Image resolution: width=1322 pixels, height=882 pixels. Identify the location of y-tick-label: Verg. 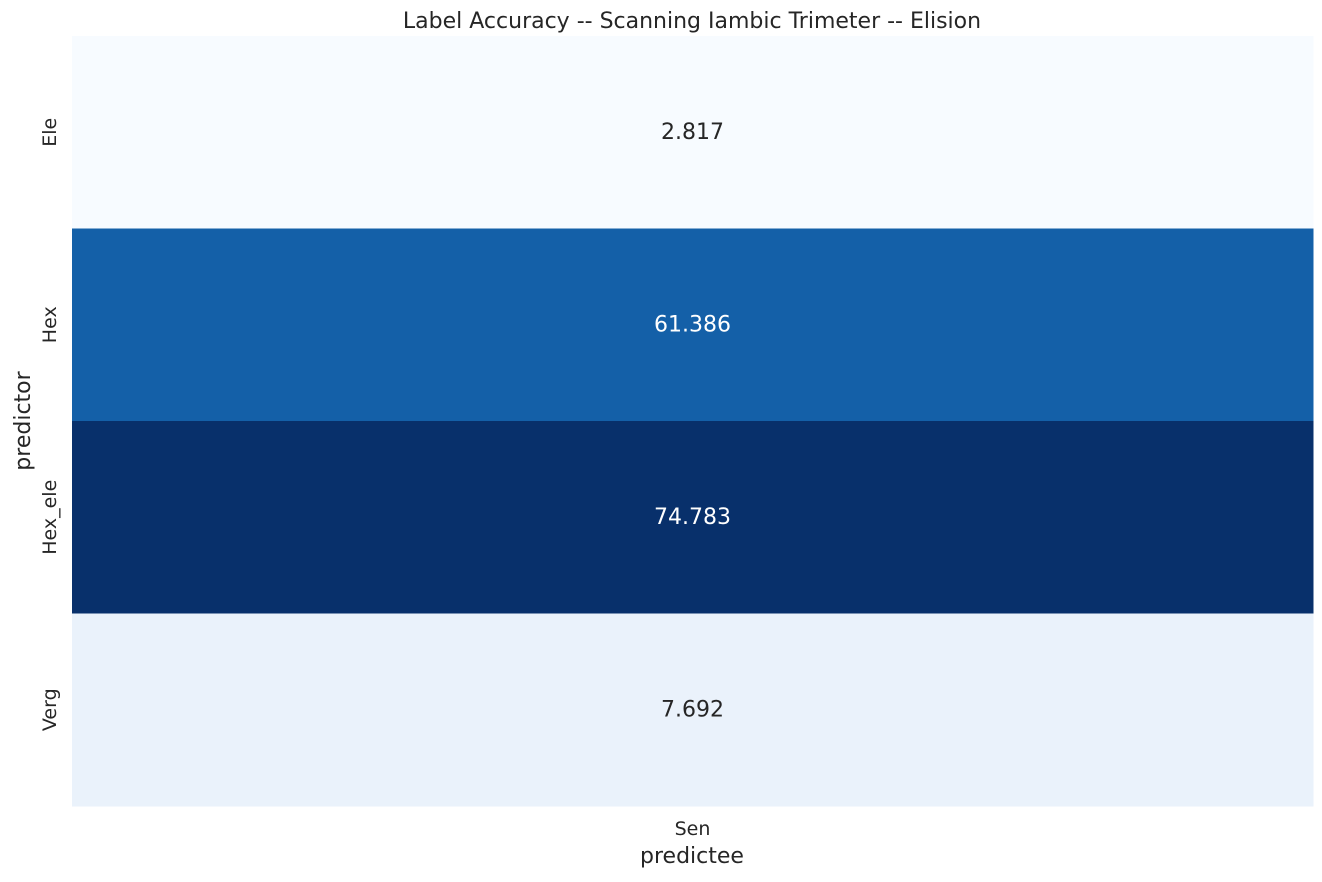
(50, 709).